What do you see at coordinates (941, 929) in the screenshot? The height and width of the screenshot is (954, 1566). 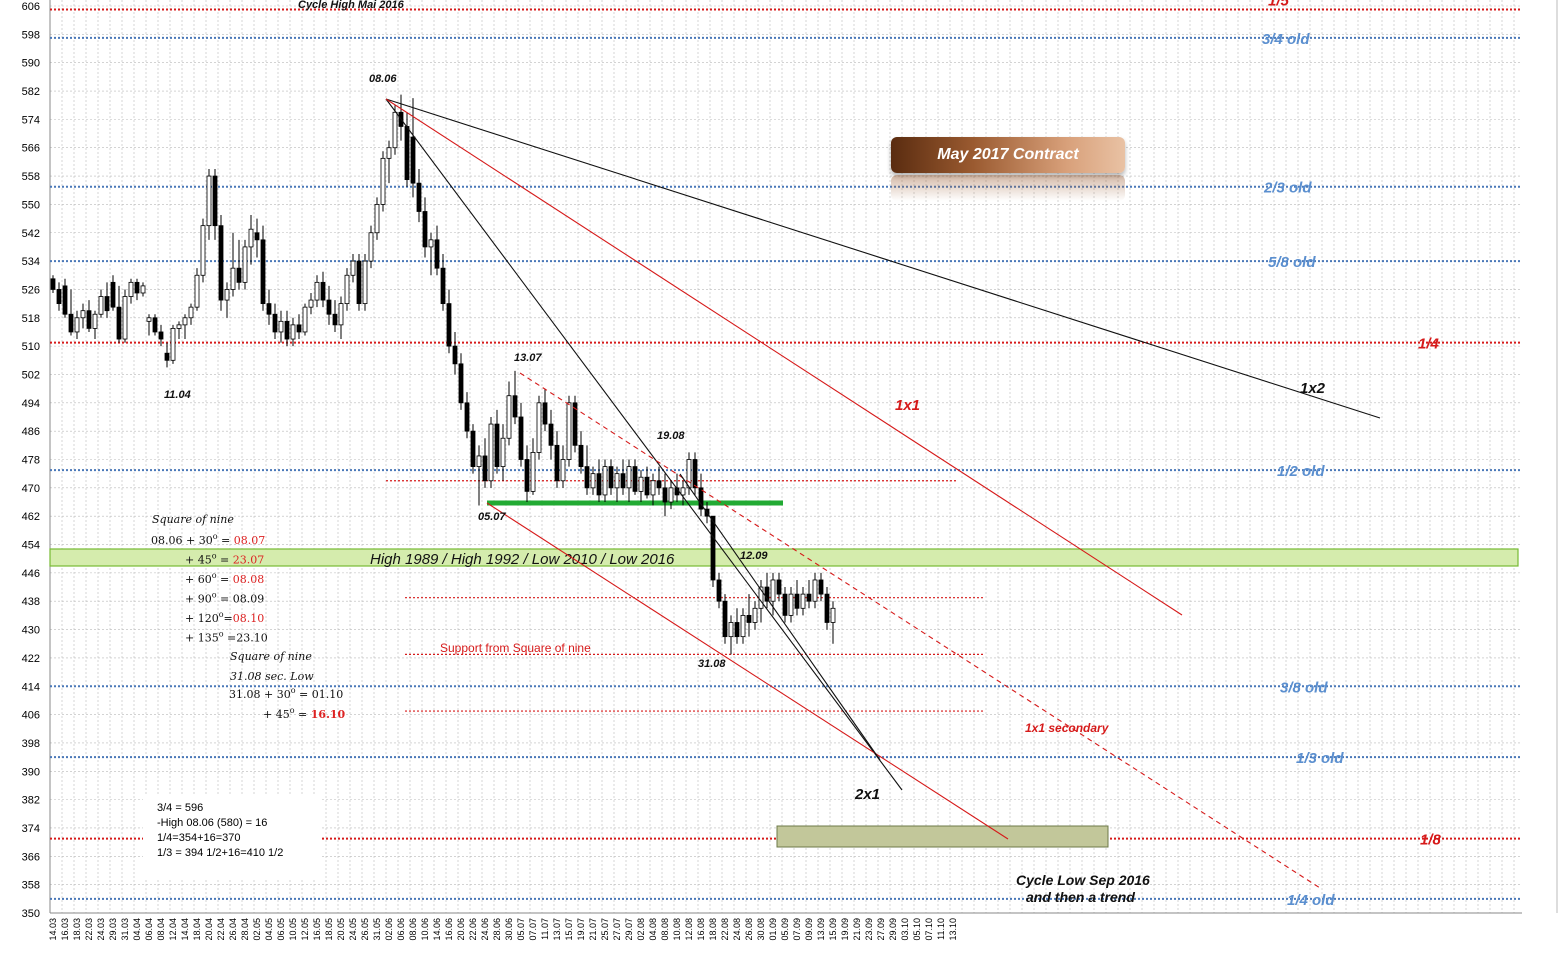 I see `x-tick-label: 11.10` at bounding box center [941, 929].